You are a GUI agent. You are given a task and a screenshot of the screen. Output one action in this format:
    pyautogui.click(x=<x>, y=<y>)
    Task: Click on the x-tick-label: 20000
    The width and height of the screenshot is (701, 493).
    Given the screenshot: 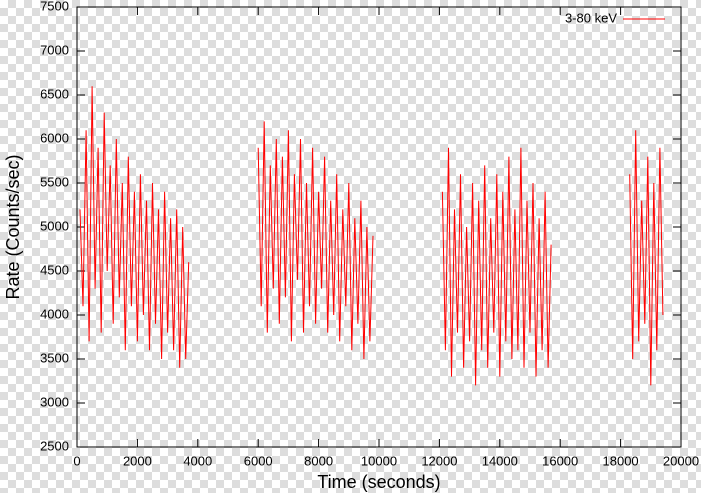 What is the action you would take?
    pyautogui.click(x=681, y=460)
    